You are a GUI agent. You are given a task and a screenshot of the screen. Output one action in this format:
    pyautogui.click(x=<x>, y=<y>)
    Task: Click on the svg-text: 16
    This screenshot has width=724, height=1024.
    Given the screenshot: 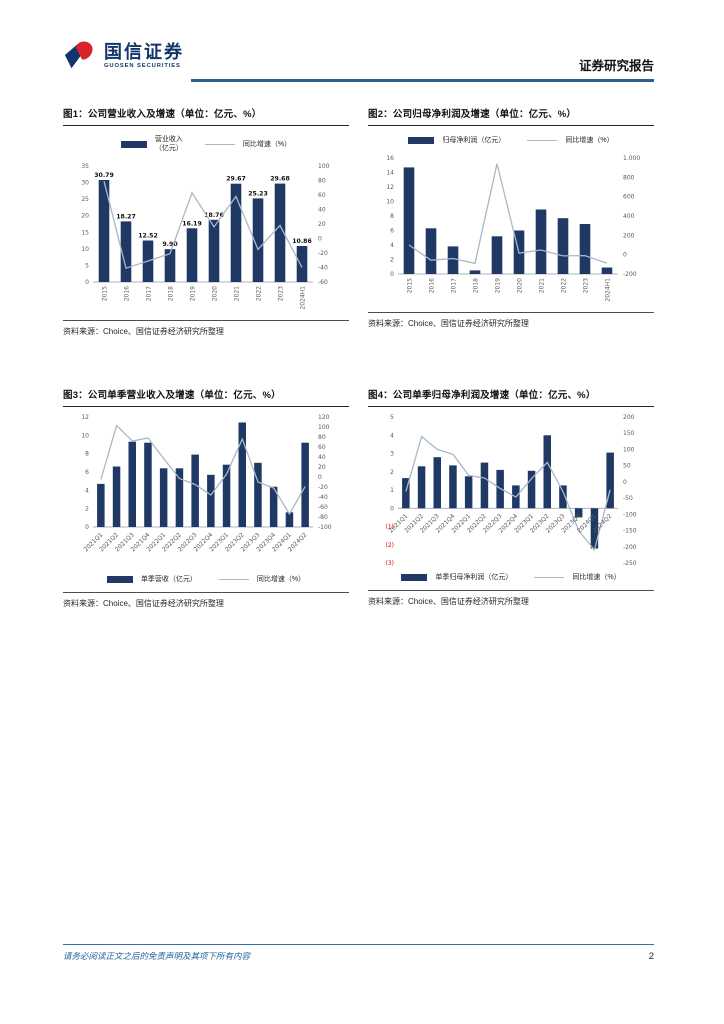 What is the action you would take?
    pyautogui.click(x=390, y=158)
    